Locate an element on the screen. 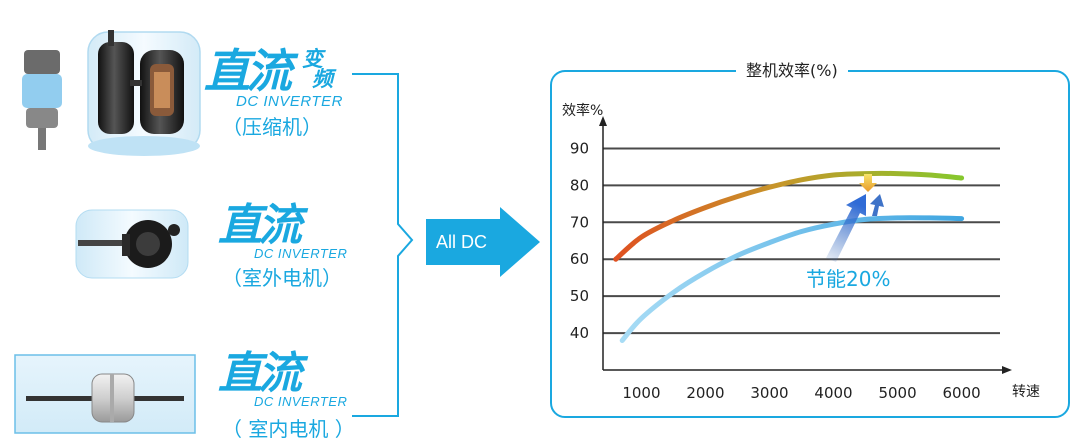 The height and width of the screenshot is (448, 1080). x-tick-label: 4000 is located at coordinates (833, 393).